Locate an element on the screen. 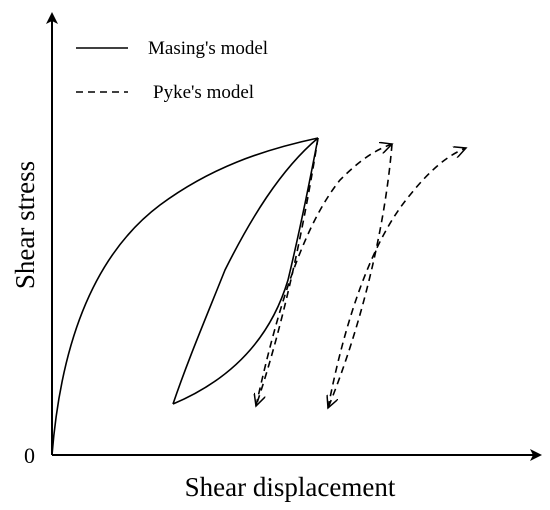 The width and height of the screenshot is (550, 510). masing-unloading-branch is located at coordinates (245, 271).